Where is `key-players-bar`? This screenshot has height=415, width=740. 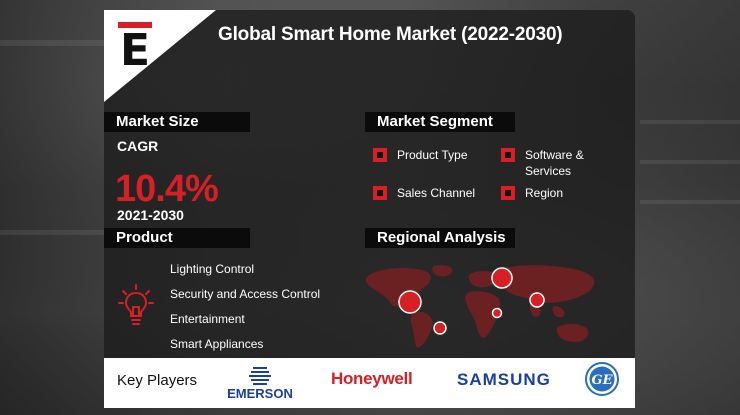
key-players-bar is located at coordinates (369, 383).